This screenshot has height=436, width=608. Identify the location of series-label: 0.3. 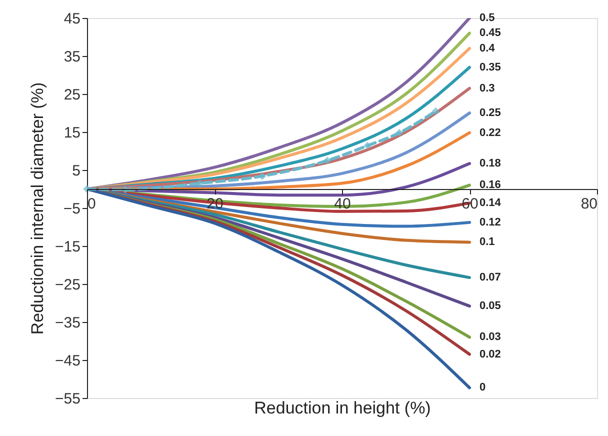
(487, 88).